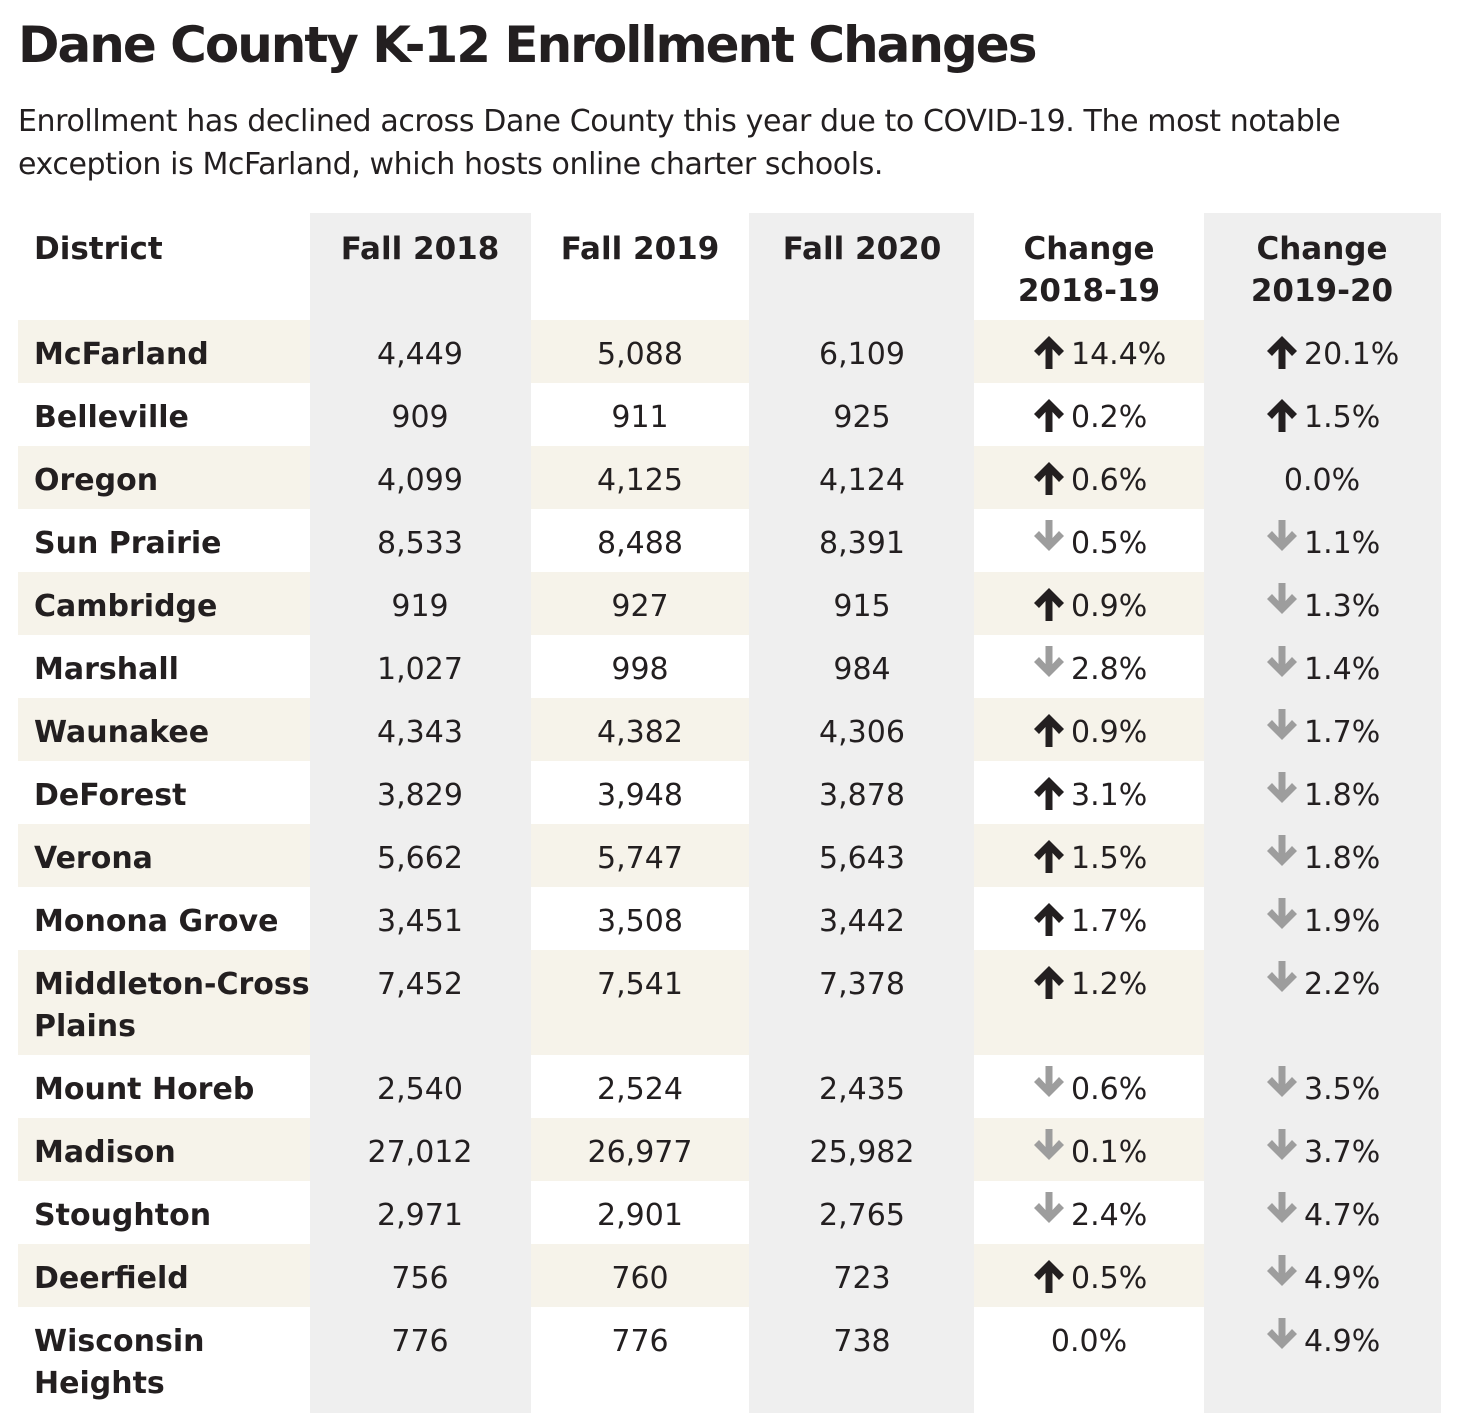 The height and width of the screenshot is (1413, 1466). I want to click on enrollment-value: 25,982, so click(862, 1152).